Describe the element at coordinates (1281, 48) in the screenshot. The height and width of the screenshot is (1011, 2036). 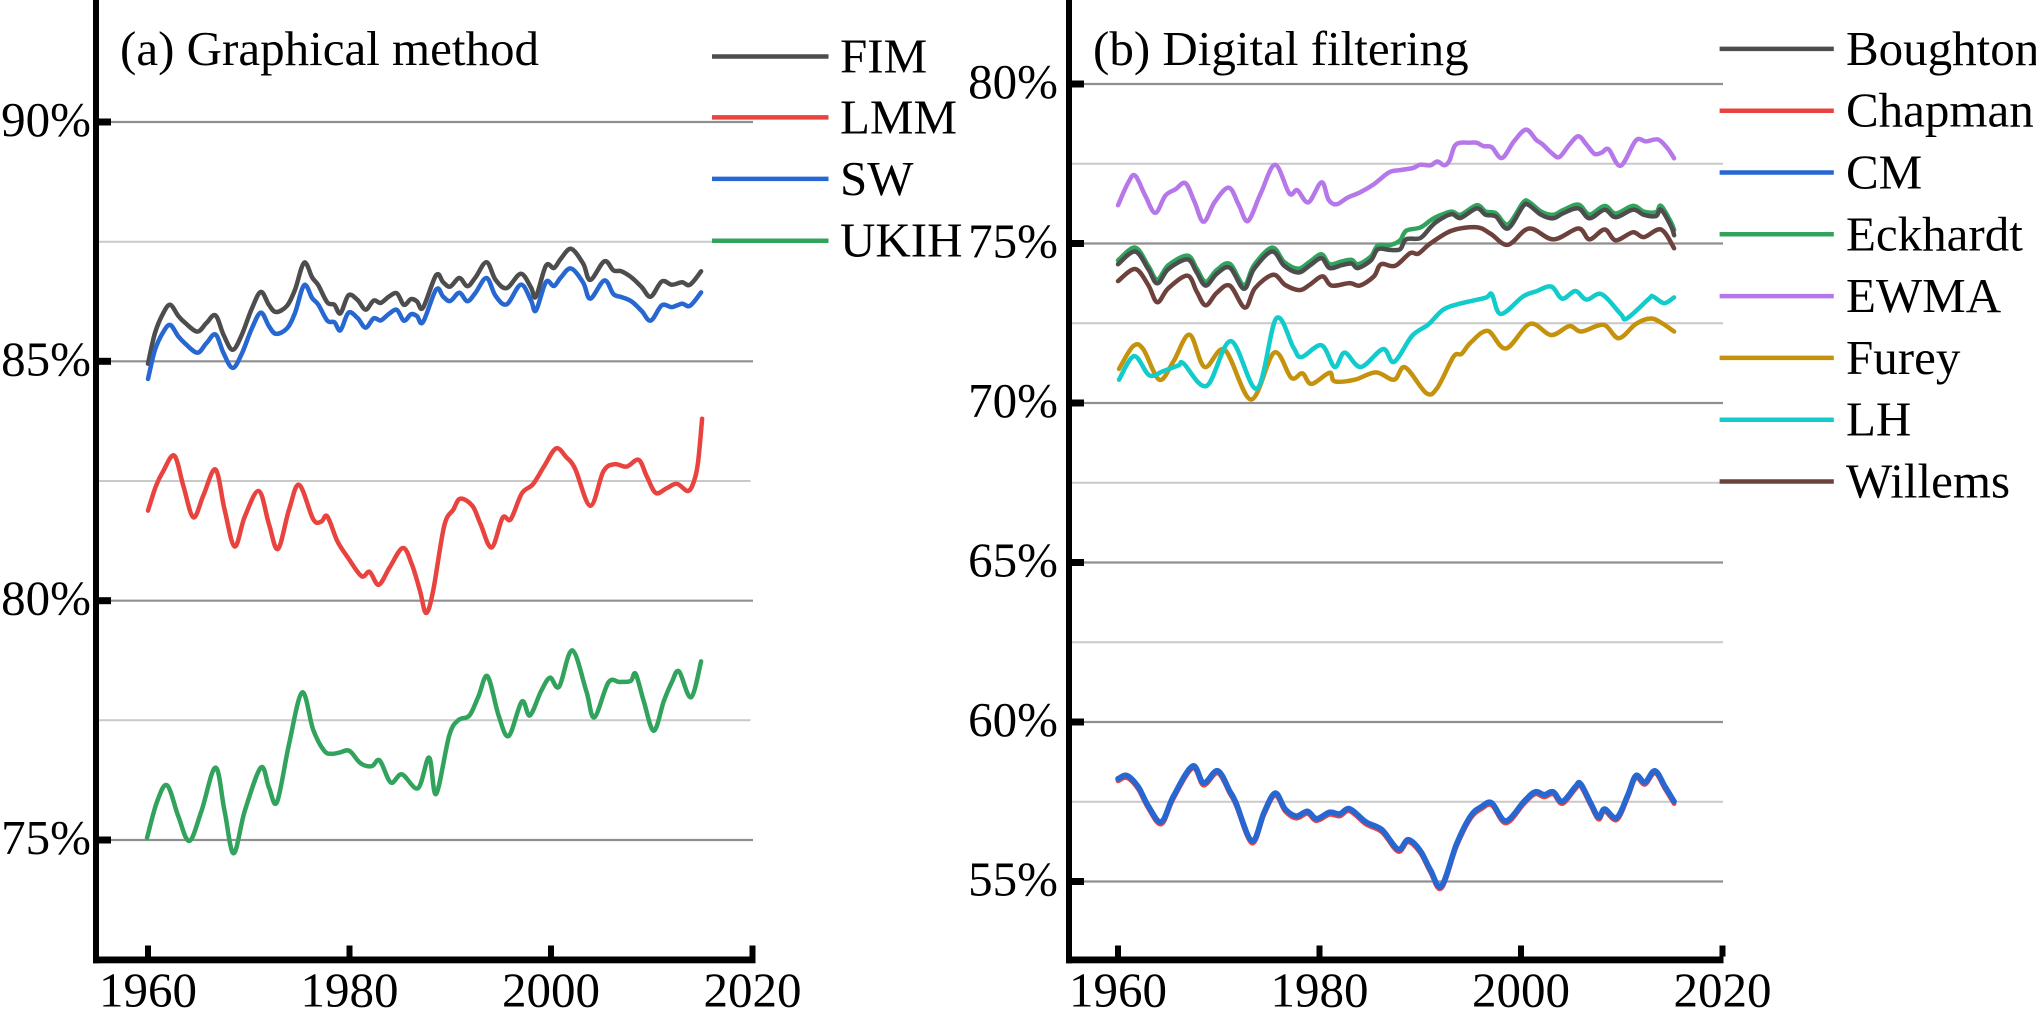
I see `svg-text: (b) Digital filtering` at that location.